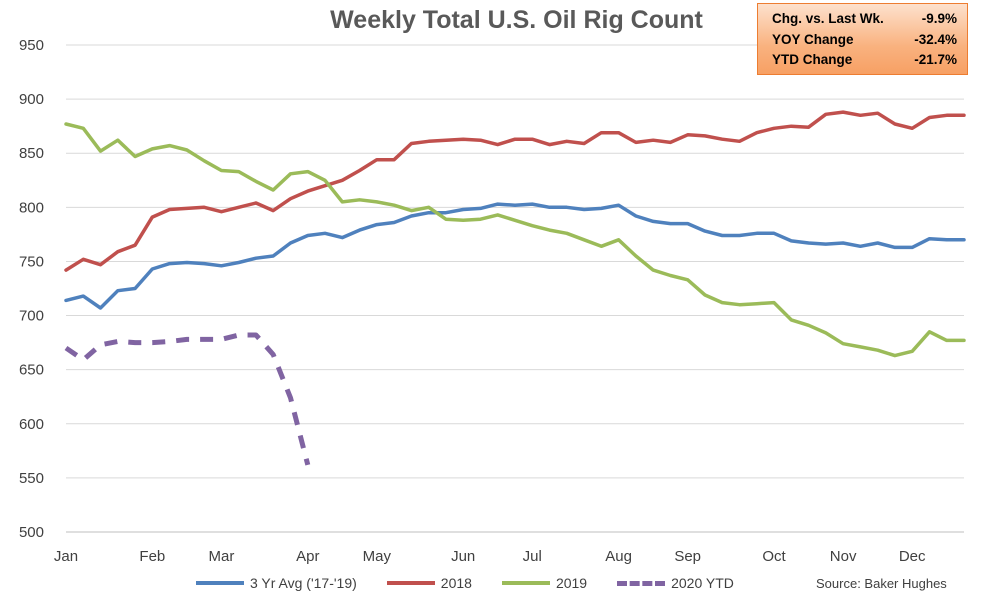 Image resolution: width=981 pixels, height=601 pixels. I want to click on legend-label: 2018, so click(456, 583).